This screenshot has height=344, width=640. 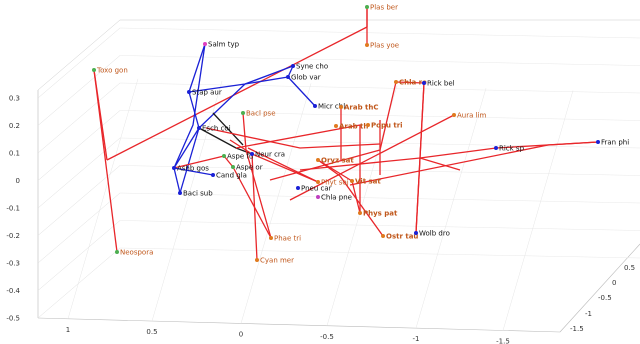 I want to click on point-label: Toxo gon, so click(x=112, y=71).